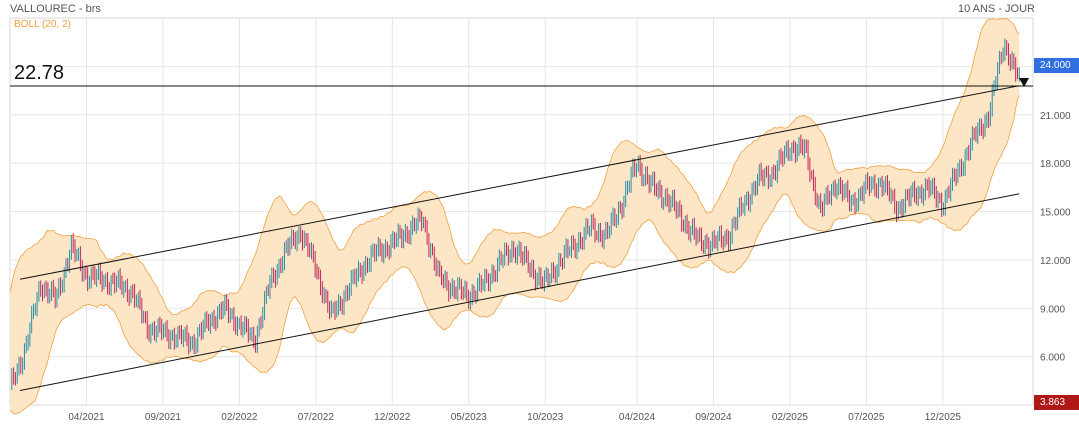 The height and width of the screenshot is (427, 1079). I want to click on x-tick-label: 07/2025, so click(866, 417).